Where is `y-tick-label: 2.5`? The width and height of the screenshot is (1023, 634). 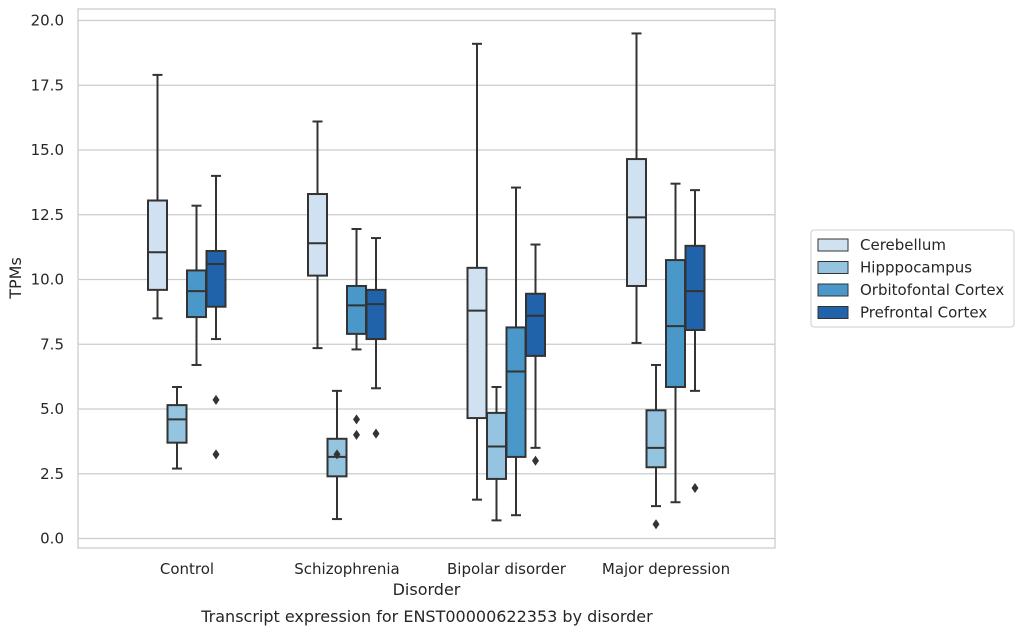
y-tick-label: 2.5 is located at coordinates (52, 474).